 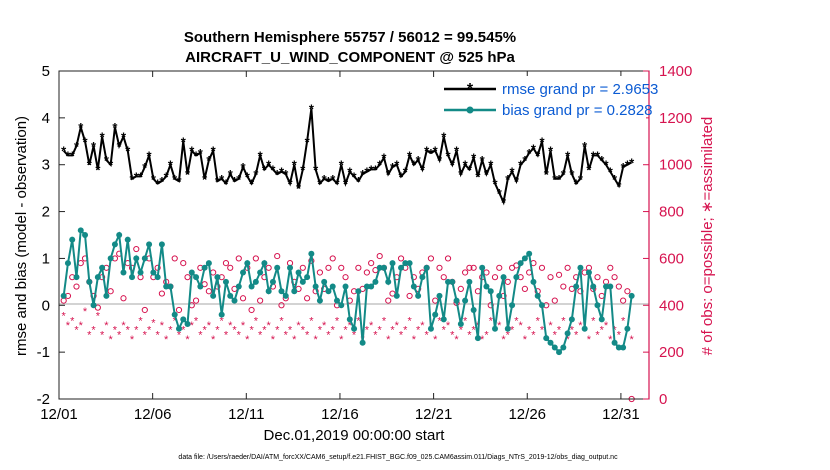 What do you see at coordinates (580, 89) in the screenshot?
I see `legend-rmse-label: rmse grand pr = 2.9653` at bounding box center [580, 89].